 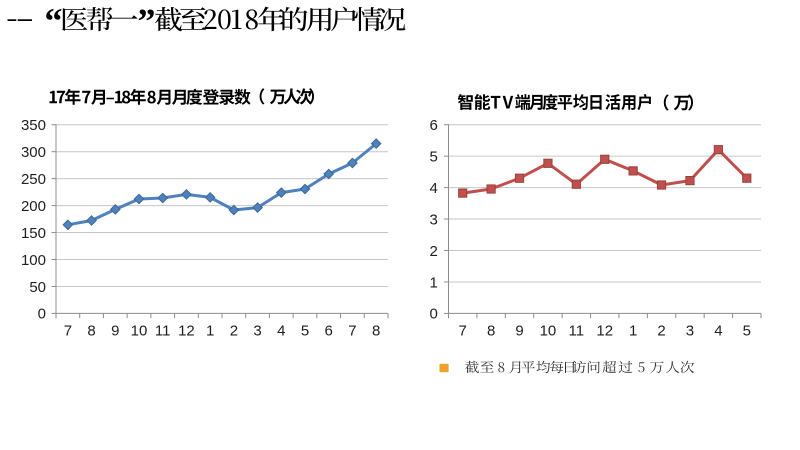 What do you see at coordinates (33, 125) in the screenshot?
I see `svg-text: 350` at bounding box center [33, 125].